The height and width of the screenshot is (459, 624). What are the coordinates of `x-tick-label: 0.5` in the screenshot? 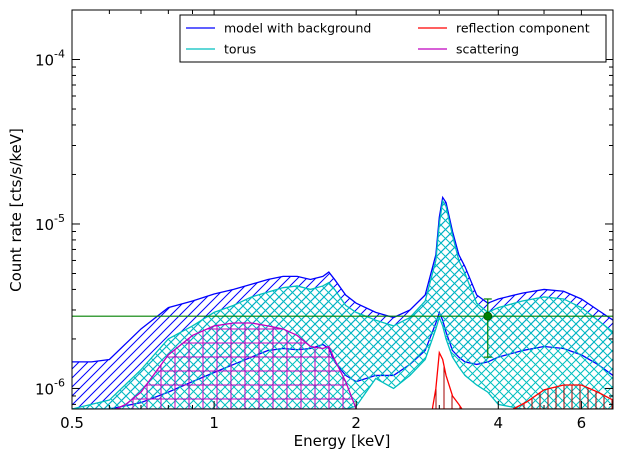 It's located at (72, 423).